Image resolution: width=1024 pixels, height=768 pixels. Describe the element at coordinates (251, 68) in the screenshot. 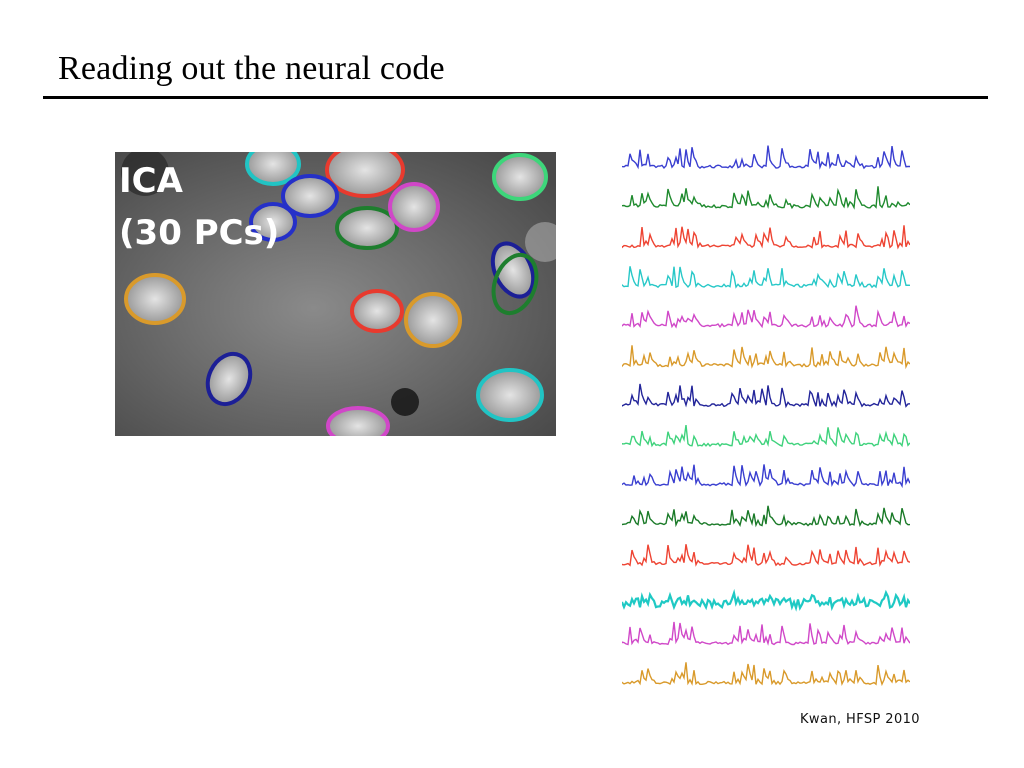

I see `slide-title: Reading out the neural code` at that location.